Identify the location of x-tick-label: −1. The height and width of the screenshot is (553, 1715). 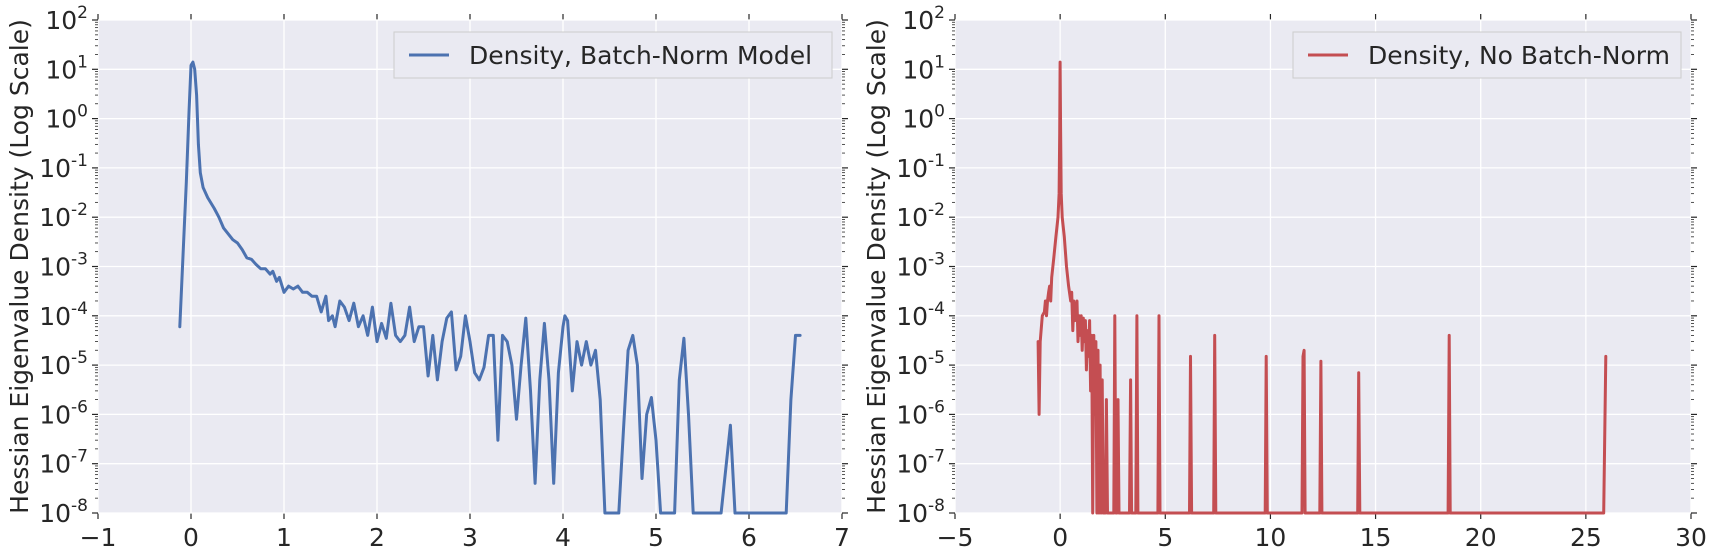
(98, 537).